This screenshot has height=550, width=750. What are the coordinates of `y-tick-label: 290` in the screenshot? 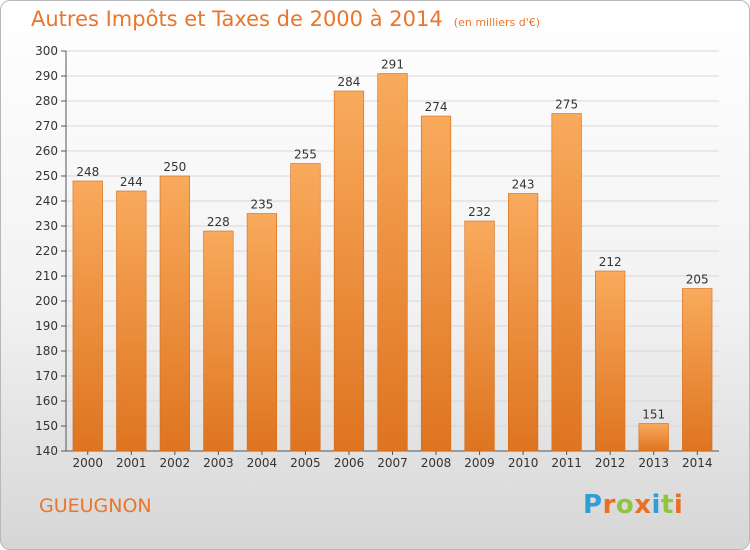 It's located at (46, 76).